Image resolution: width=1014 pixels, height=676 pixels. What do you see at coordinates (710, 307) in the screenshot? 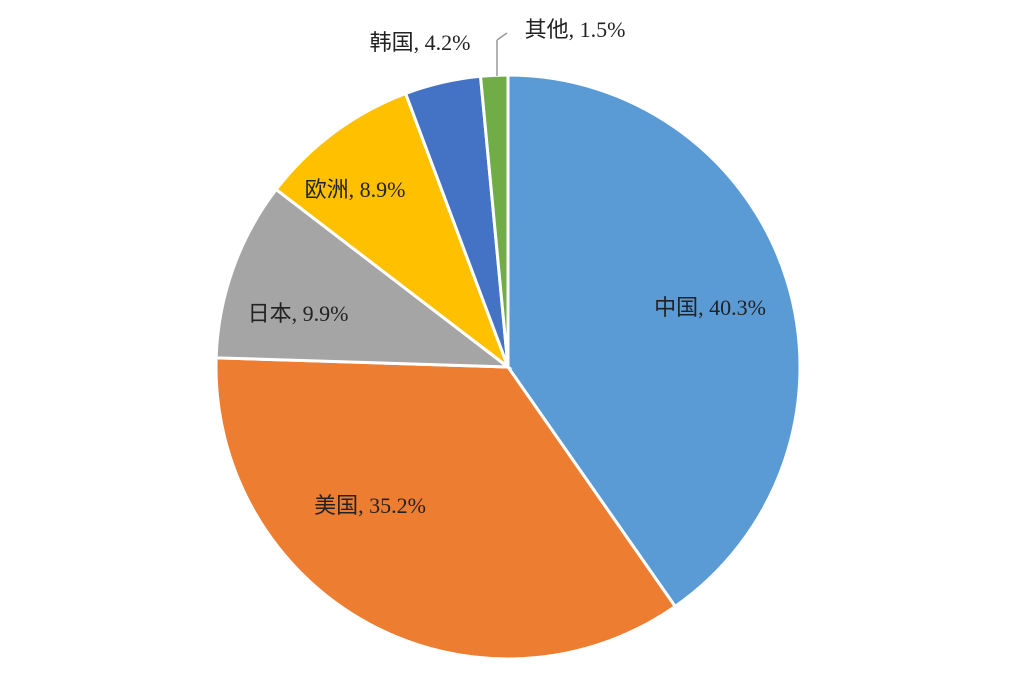
I see `data-label: 中国, 40.3%` at bounding box center [710, 307].